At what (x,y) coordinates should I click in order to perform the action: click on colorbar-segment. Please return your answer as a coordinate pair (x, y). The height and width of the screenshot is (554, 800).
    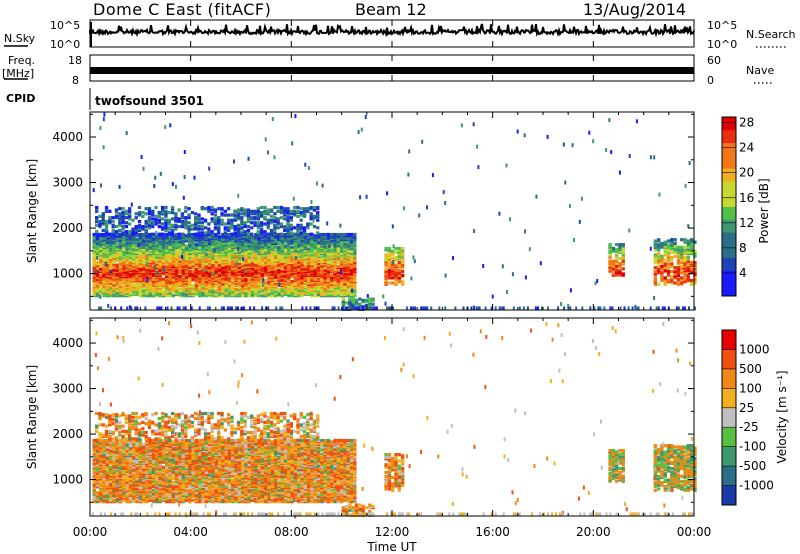
    Looking at the image, I should click on (729, 225).